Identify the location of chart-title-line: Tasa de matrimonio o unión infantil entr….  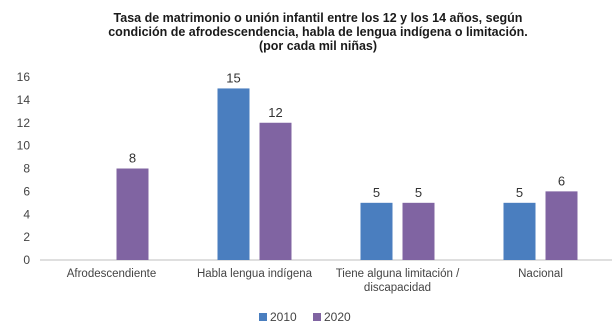
(318, 18).